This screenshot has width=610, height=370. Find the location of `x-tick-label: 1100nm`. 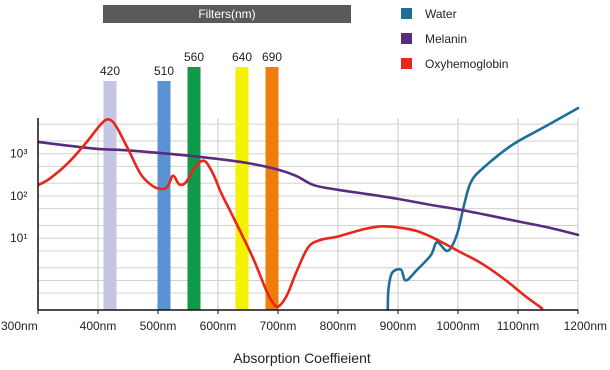

x-tick-label: 1100nm is located at coordinates (518, 326).